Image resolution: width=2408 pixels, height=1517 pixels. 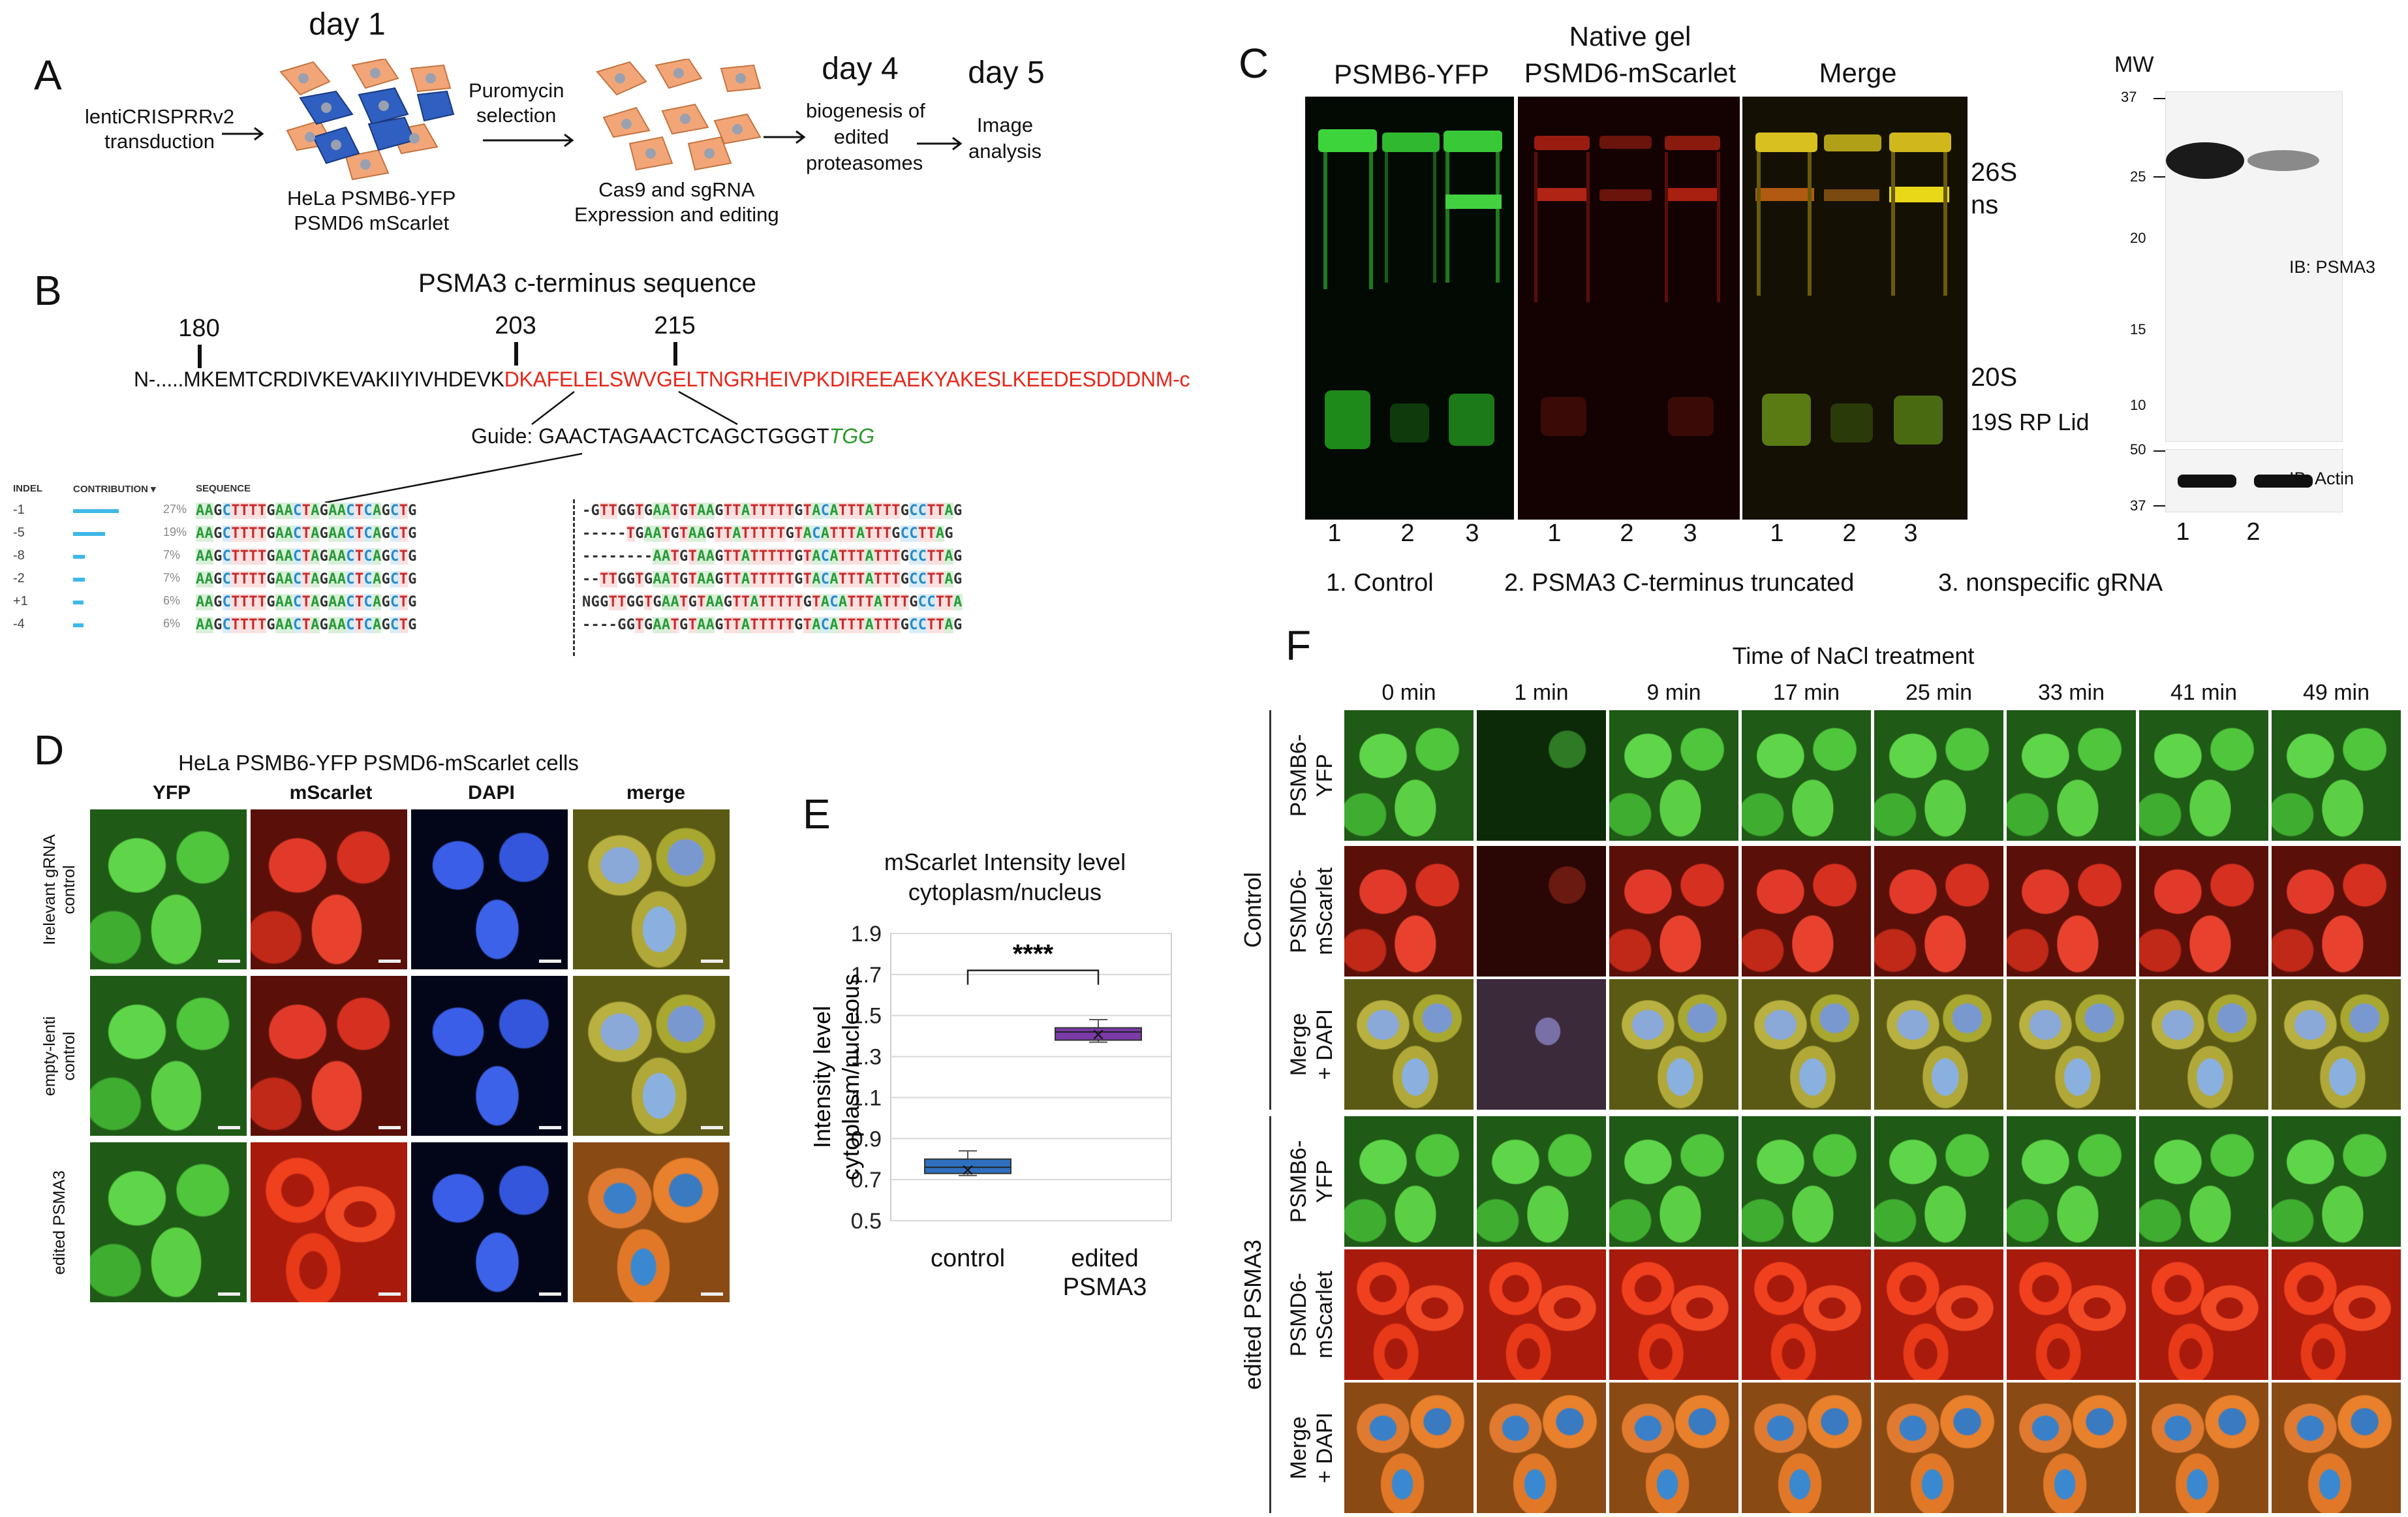 I want to click on arrow-a3, so click(x=785, y=137).